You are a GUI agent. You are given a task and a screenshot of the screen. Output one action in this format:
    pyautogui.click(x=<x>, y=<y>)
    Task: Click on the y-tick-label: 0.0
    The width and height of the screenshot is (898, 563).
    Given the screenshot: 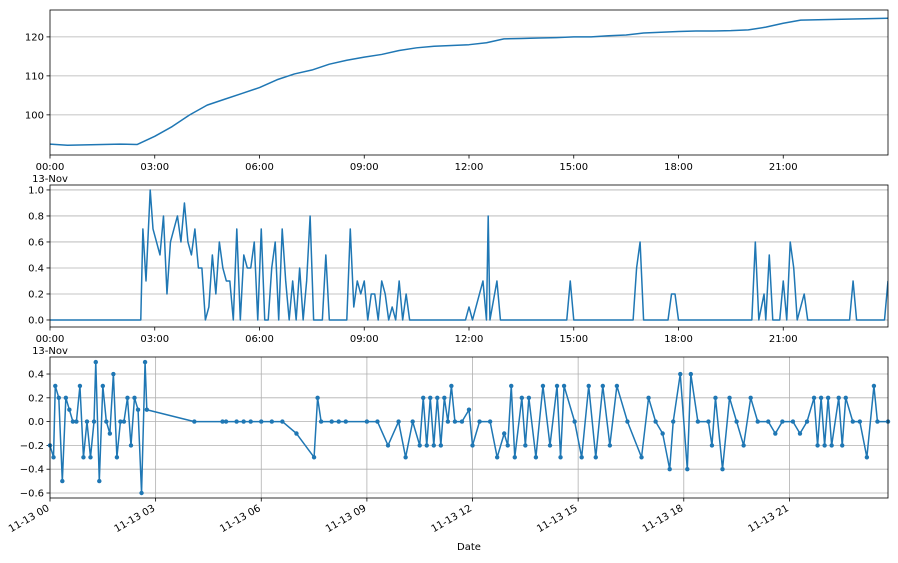 What is the action you would take?
    pyautogui.click(x=36, y=422)
    